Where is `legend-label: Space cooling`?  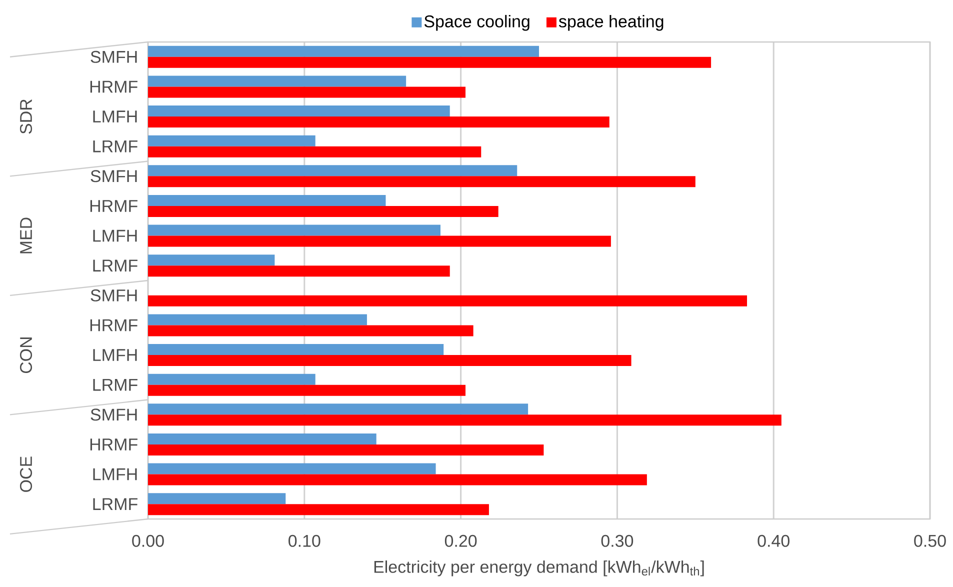 legend-label: Space cooling is located at coordinates (477, 22).